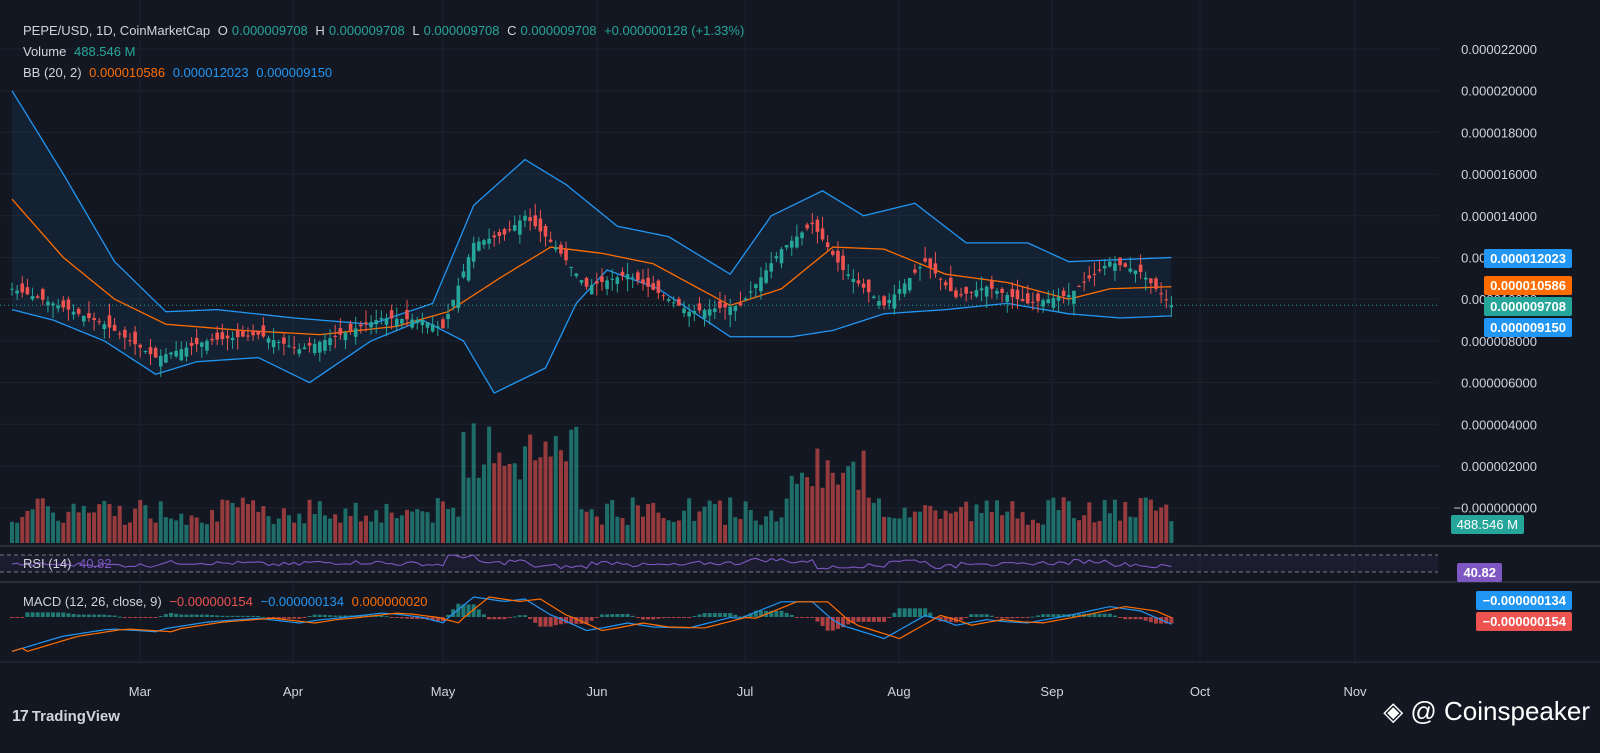 This screenshot has width=1600, height=753. I want to click on tradingview-logo: 17 TradingView, so click(66, 716).